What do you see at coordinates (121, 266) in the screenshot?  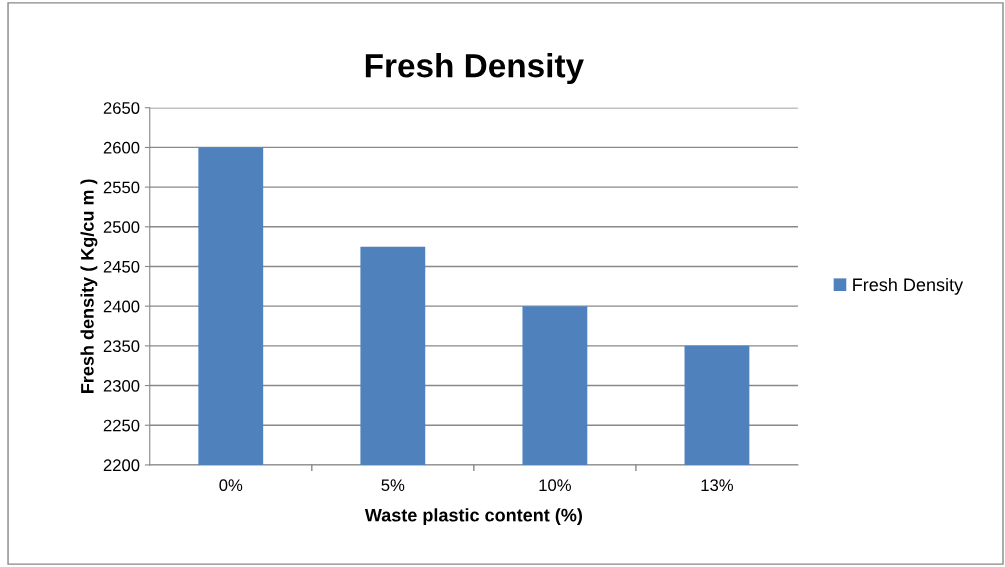 I see `y-tick-label: 2450` at bounding box center [121, 266].